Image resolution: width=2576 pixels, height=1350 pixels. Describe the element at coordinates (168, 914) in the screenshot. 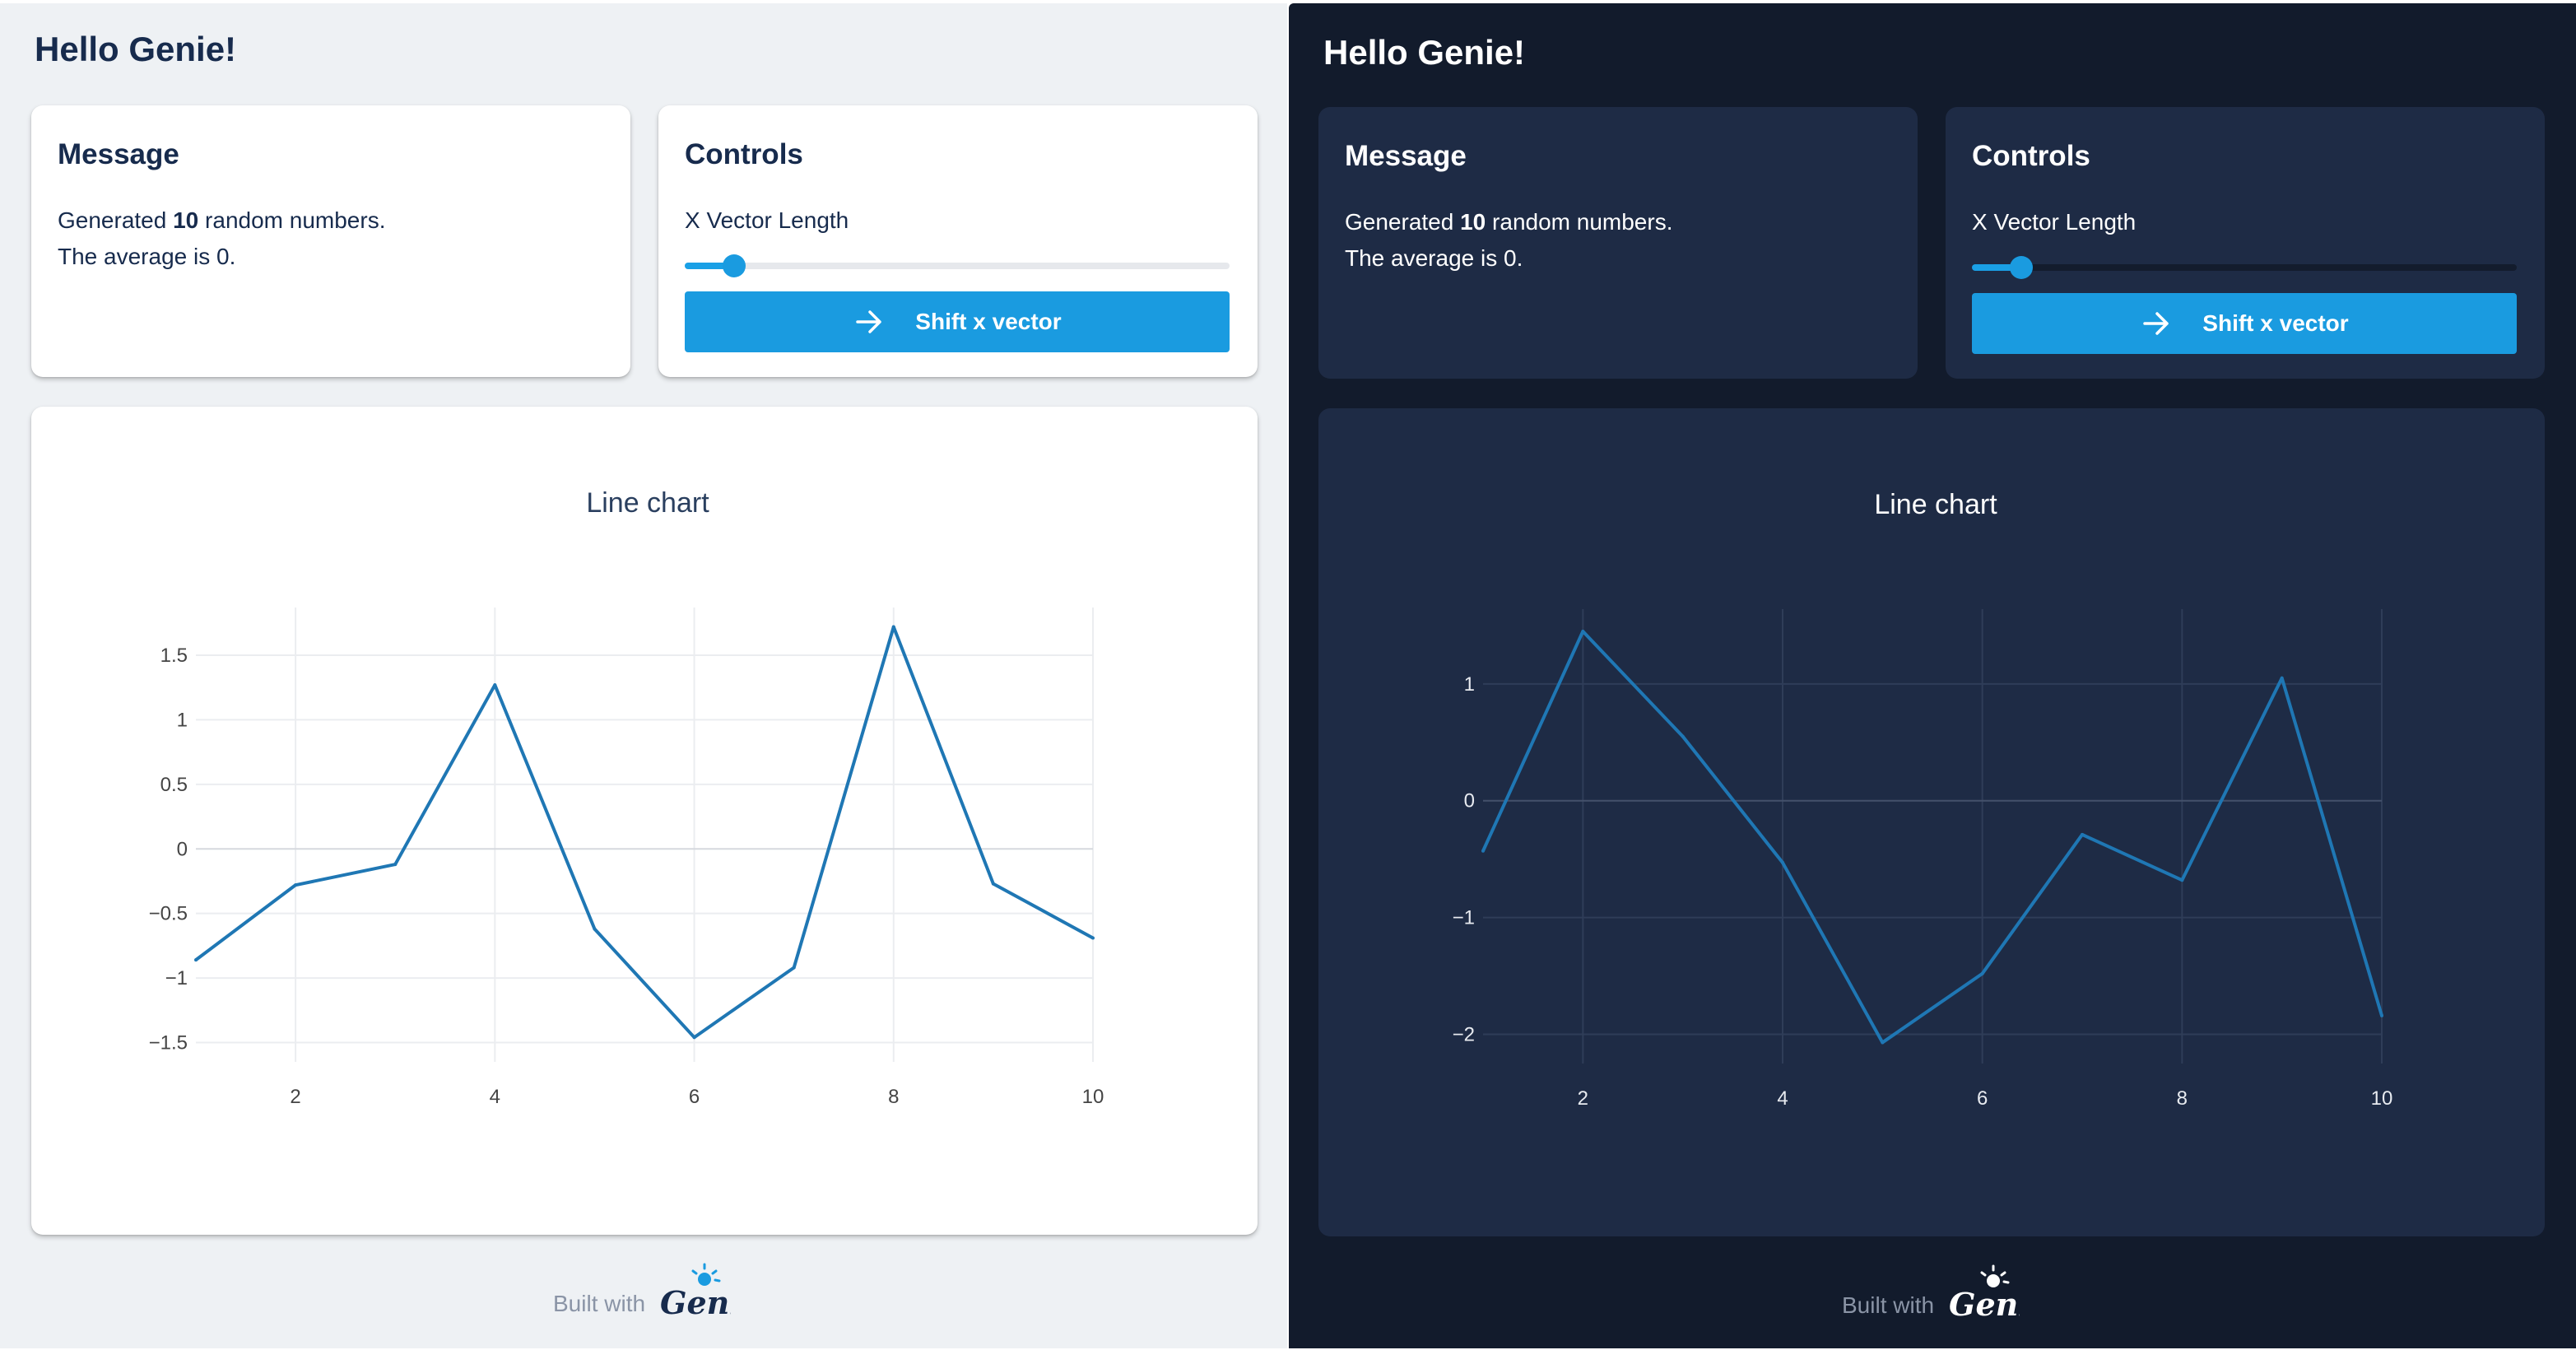

I see `y-tick-label: −0.5` at that location.